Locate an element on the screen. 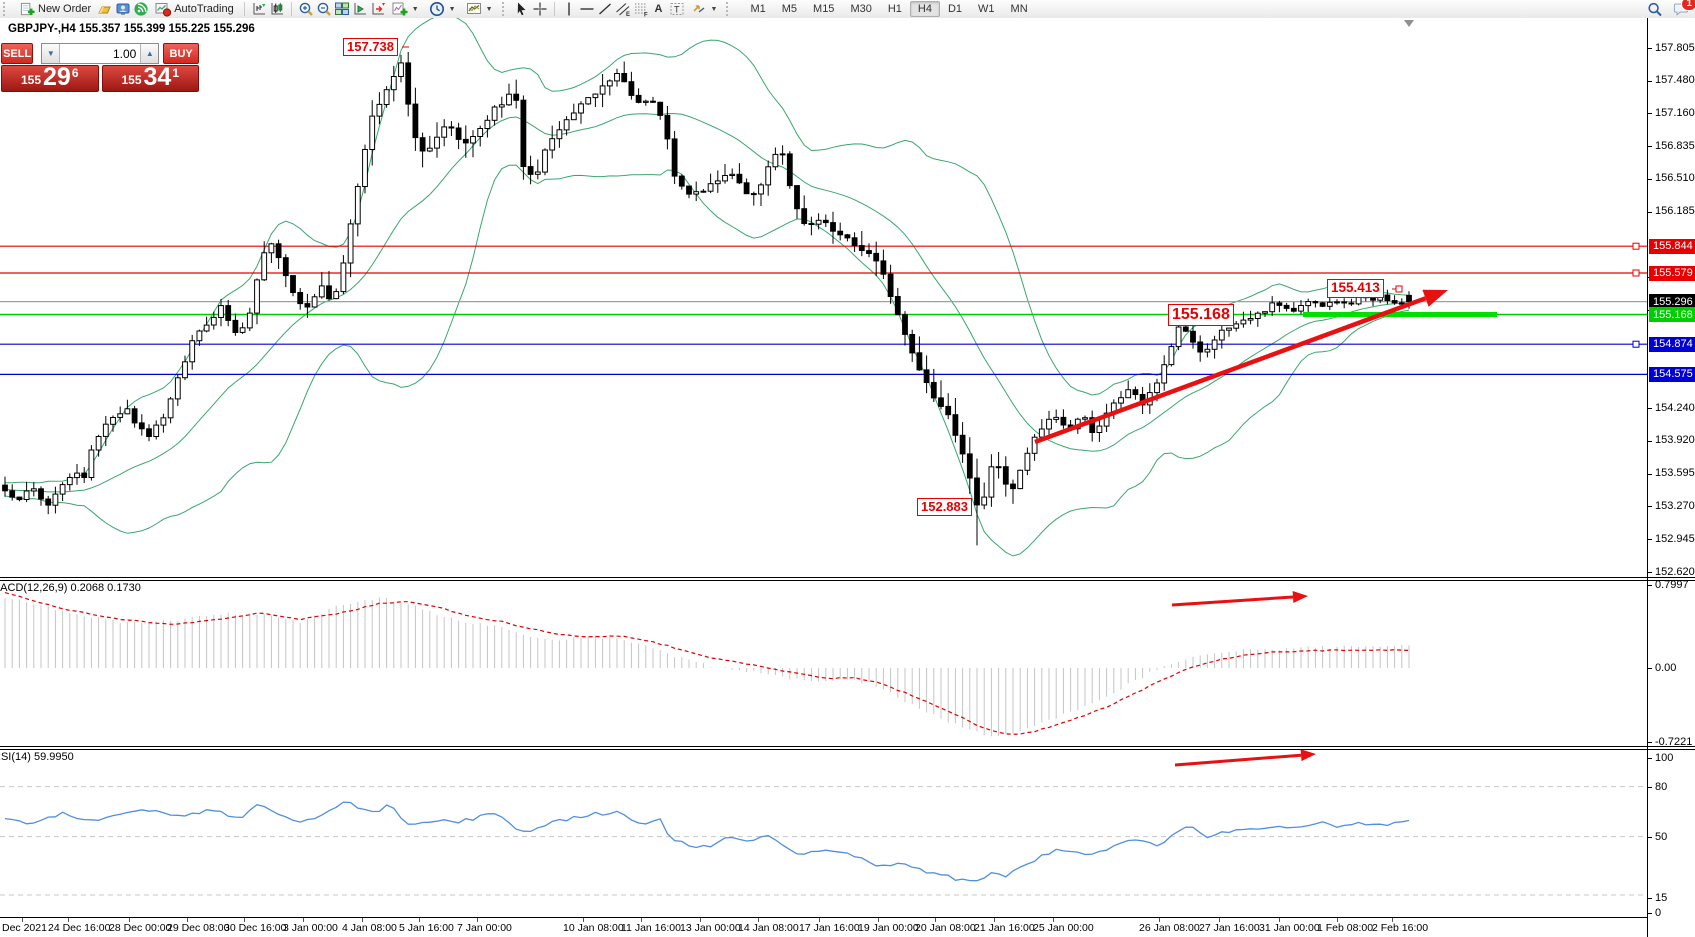  autotrading-label: AutoTrading is located at coordinates (204, 9).